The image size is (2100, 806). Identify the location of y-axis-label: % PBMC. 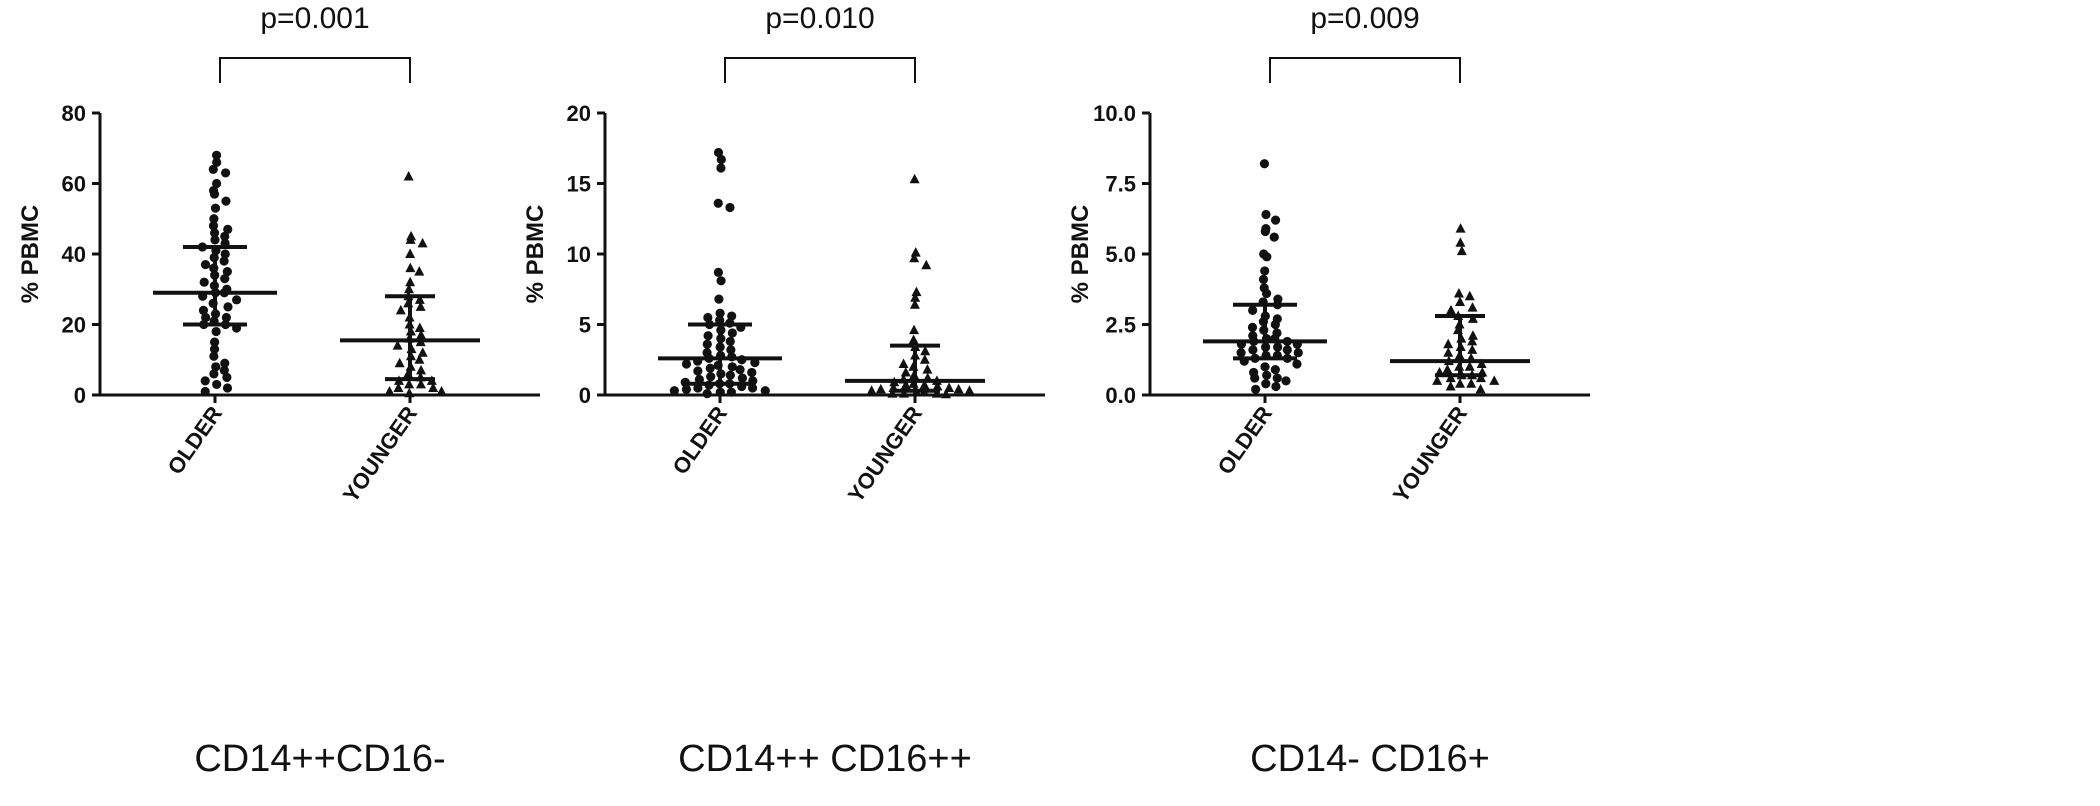
(1080, 254).